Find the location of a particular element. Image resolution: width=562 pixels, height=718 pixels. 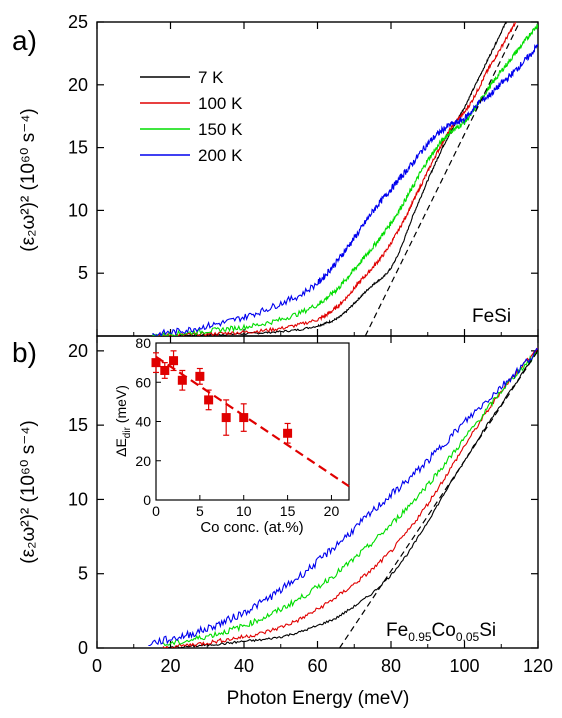

inset-x-label: Co conc. (at.%) is located at coordinates (251, 527).